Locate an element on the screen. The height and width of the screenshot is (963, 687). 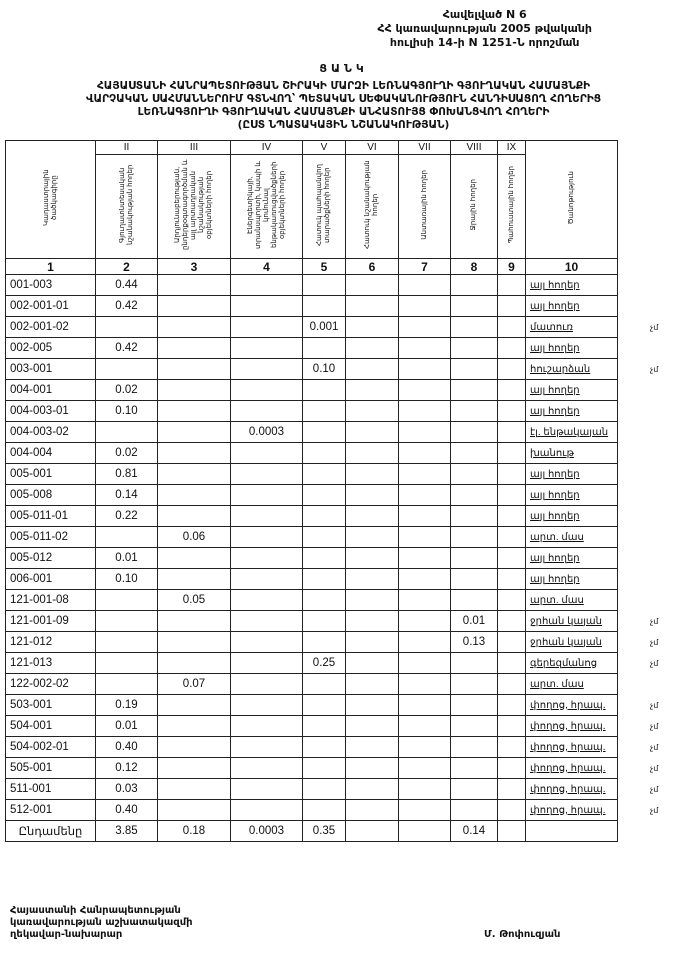
table-row: 005-011-02 0.06 արտ. մաս is located at coordinates (311, 537).